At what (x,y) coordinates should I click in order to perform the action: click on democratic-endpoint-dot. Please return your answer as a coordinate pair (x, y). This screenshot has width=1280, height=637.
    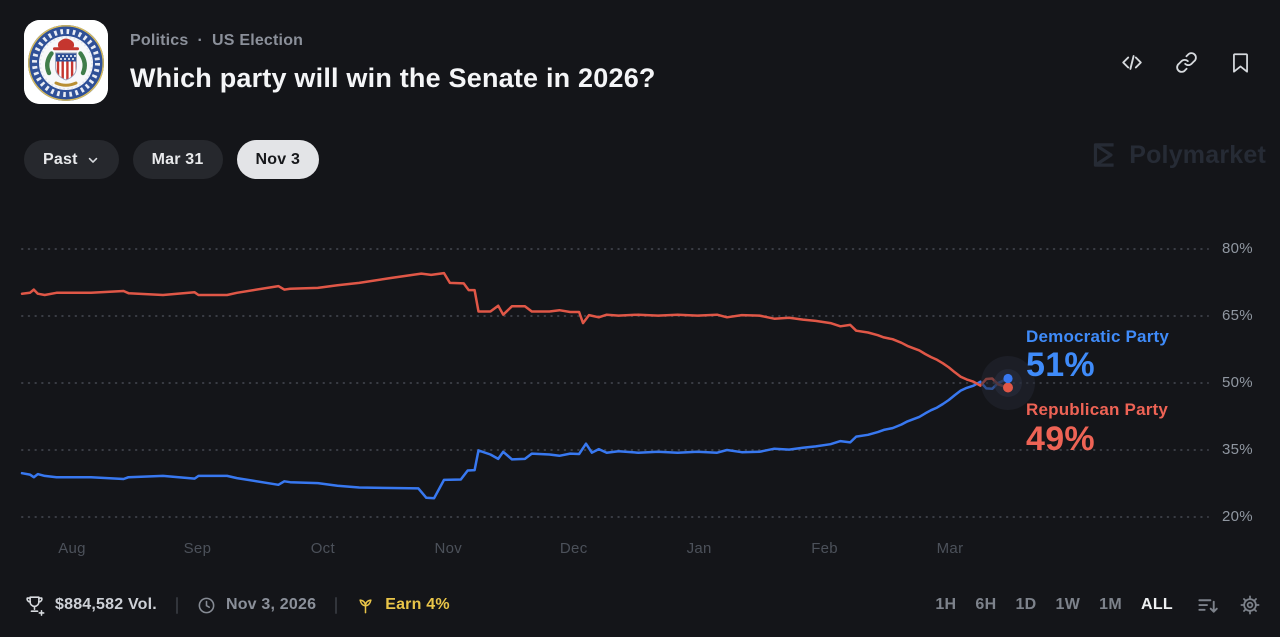
    Looking at the image, I should click on (1008, 378).